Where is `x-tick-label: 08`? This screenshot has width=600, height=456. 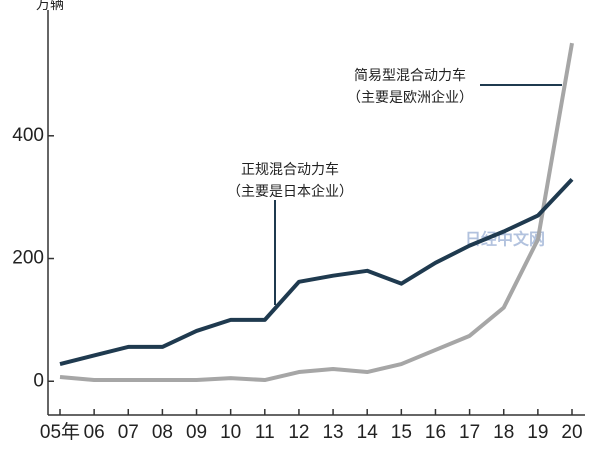 x-tick-label: 08 is located at coordinates (162, 432).